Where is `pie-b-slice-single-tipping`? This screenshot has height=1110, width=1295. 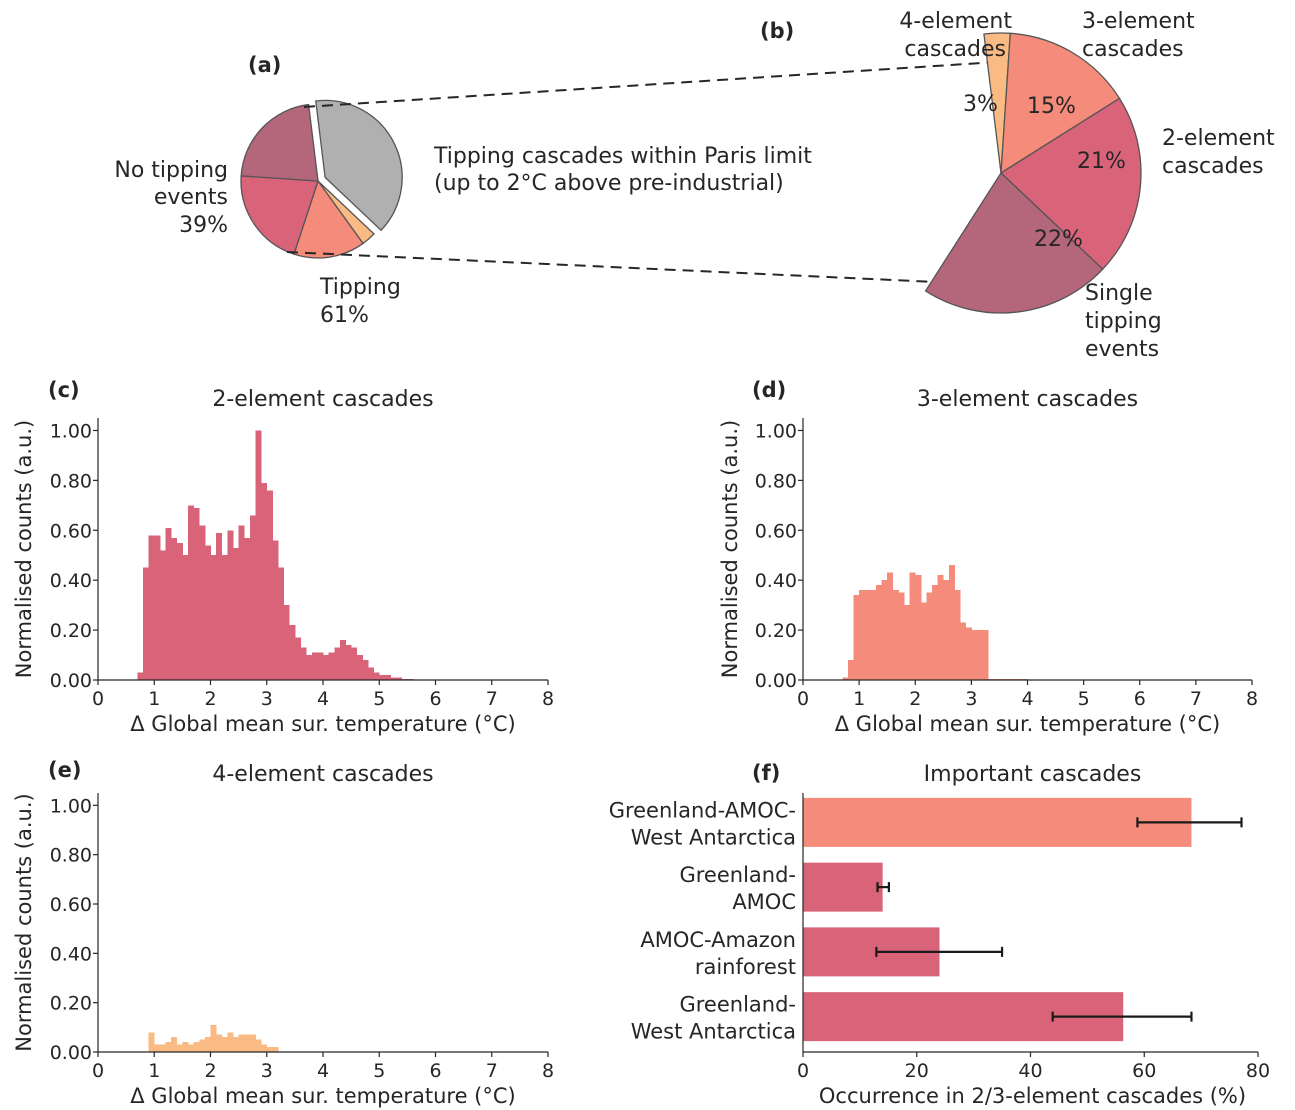 pie-b-slice-single-tipping is located at coordinates (1014, 242).